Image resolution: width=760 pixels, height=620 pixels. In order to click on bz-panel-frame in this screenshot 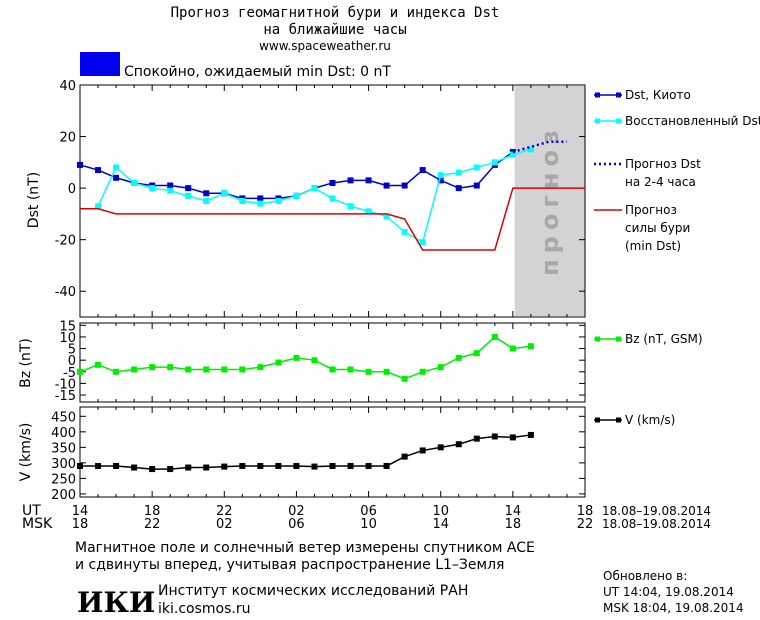, I will do `click(332, 362)`.